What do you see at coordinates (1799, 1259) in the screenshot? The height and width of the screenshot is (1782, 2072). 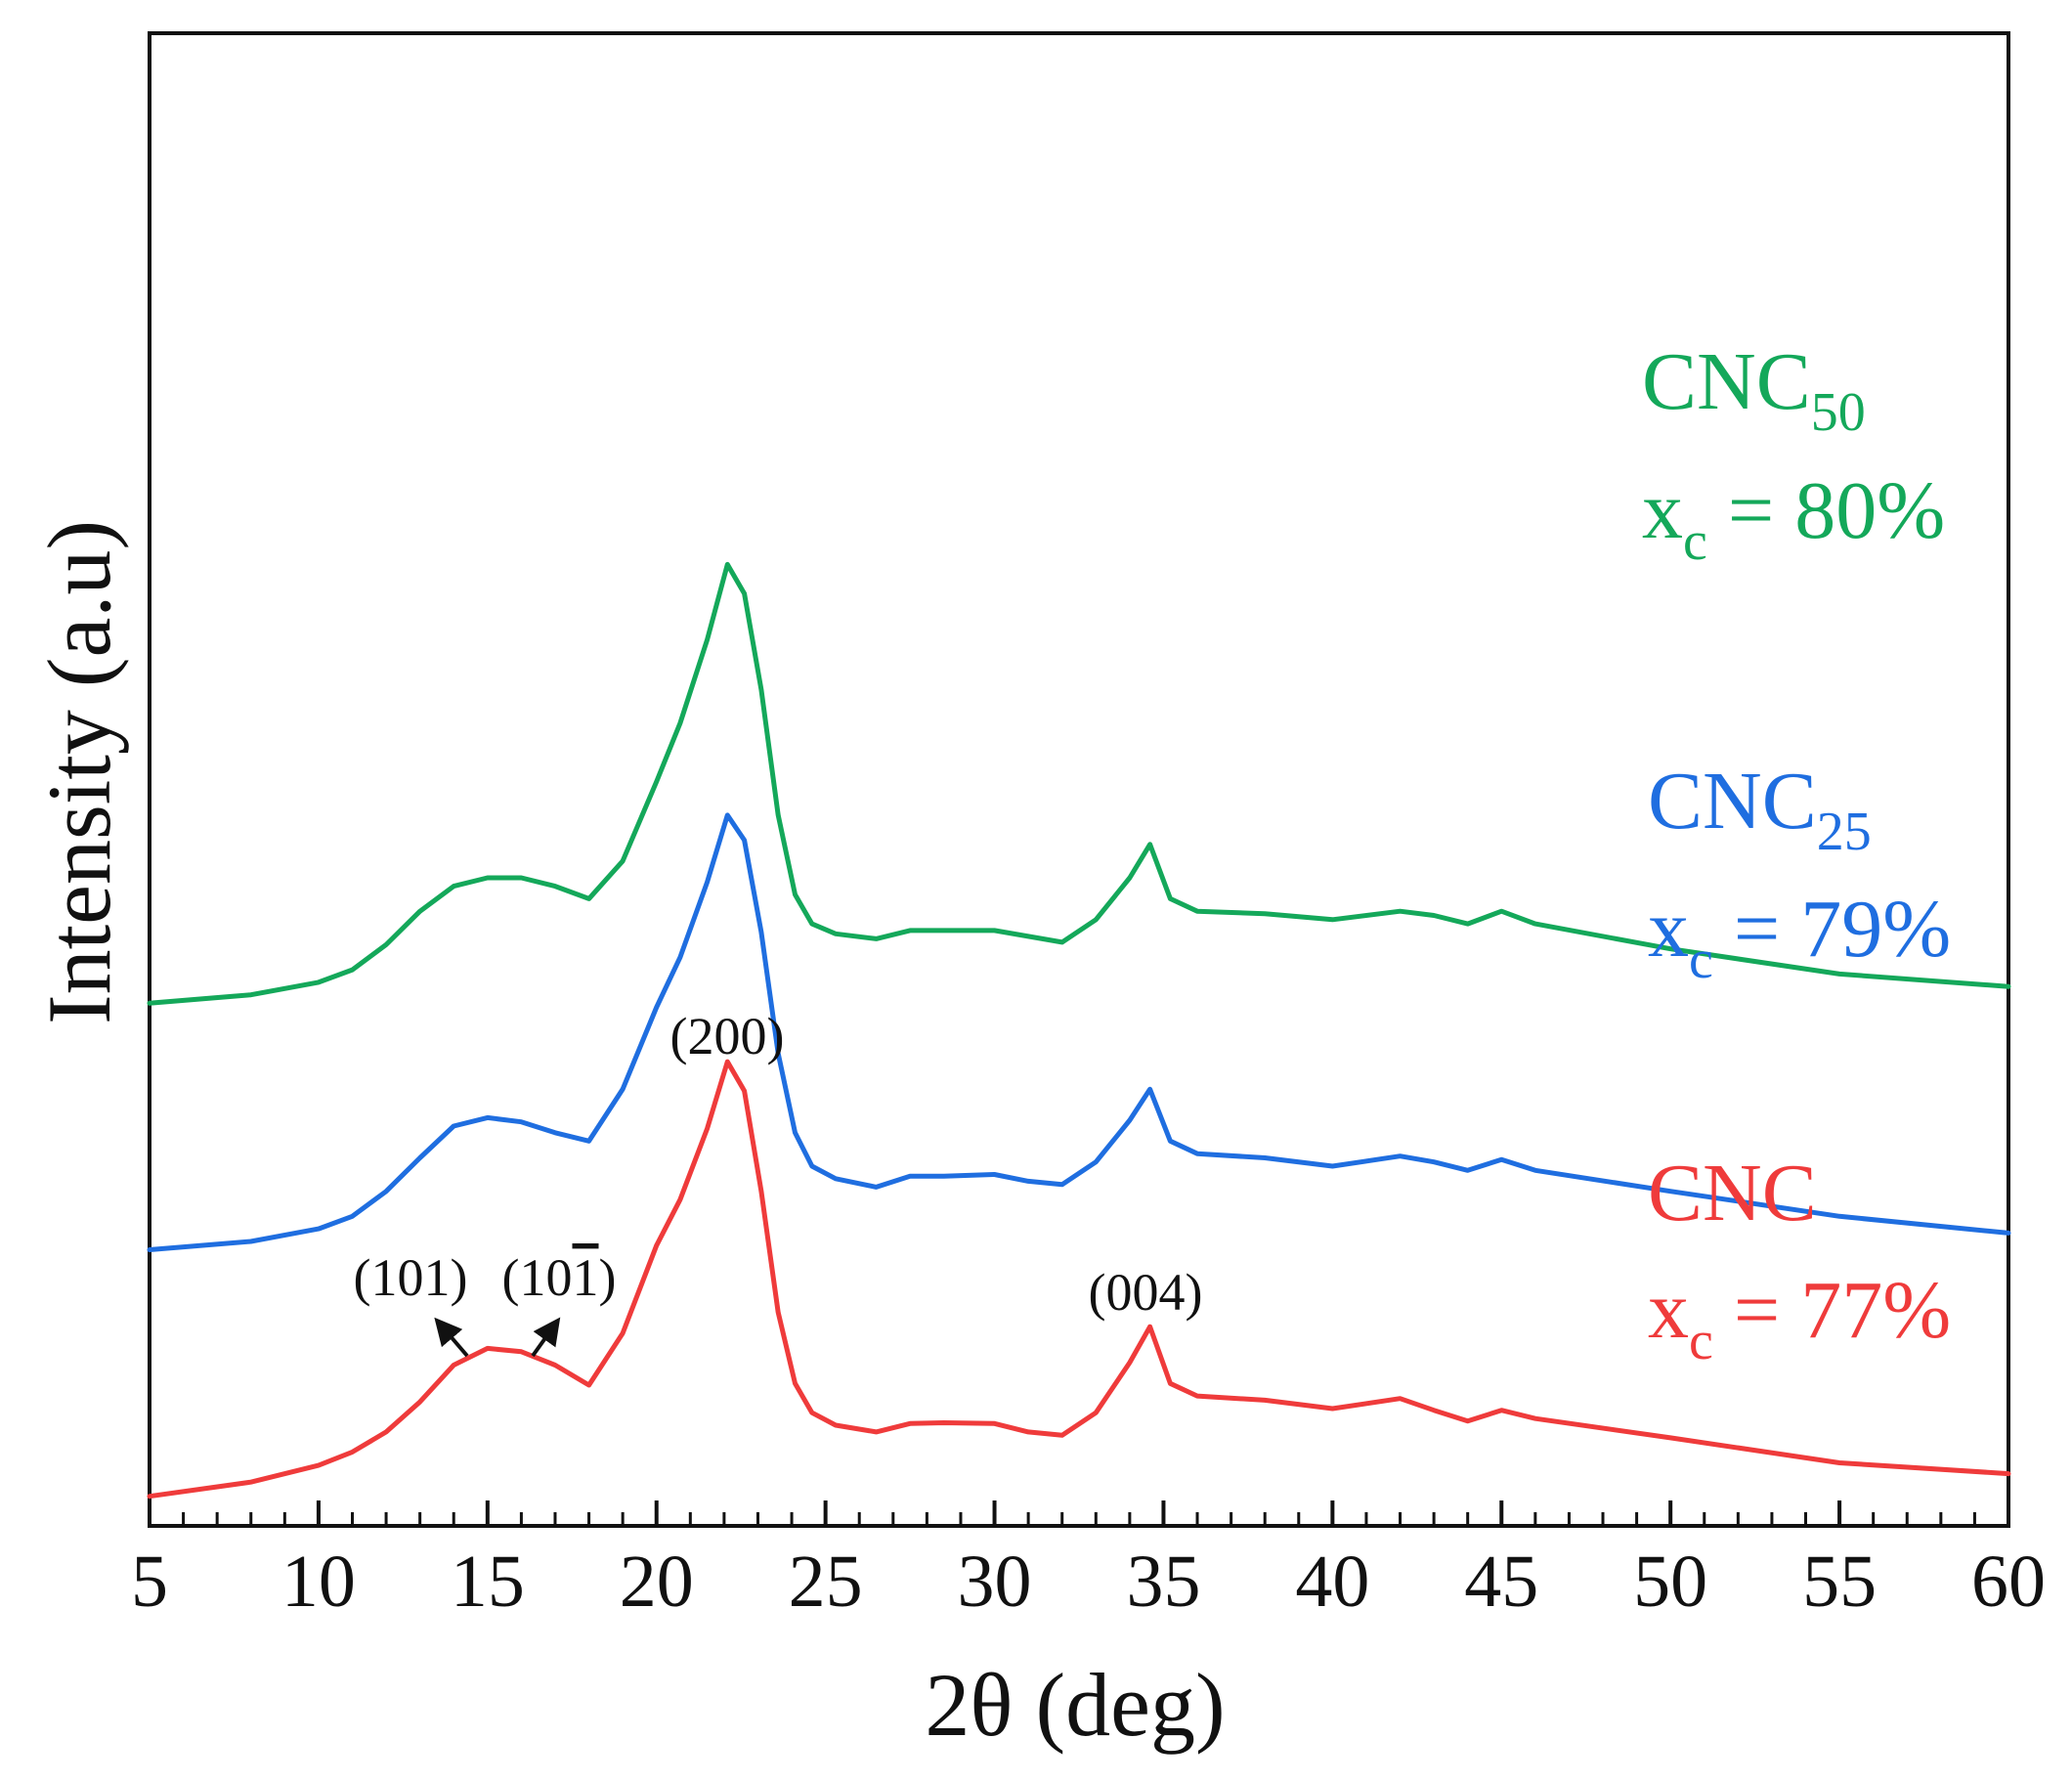 I see `legend-entry-cnc: CNC xc = 77%` at bounding box center [1799, 1259].